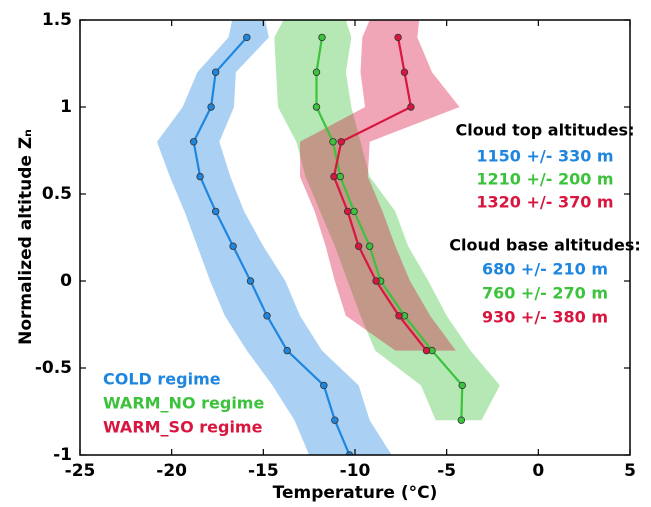  Describe the element at coordinates (80, 471) in the screenshot. I see `x-tick-label: -25` at that location.